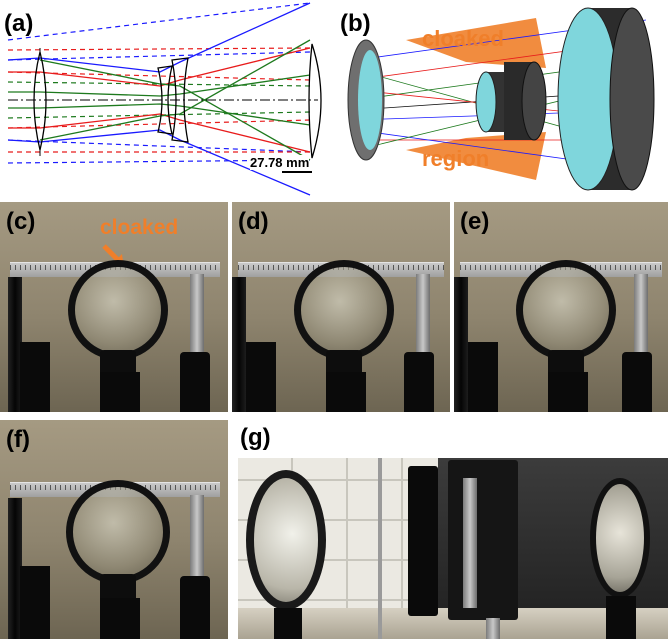  I want to click on ray-diagram-svg, so click(164, 99).